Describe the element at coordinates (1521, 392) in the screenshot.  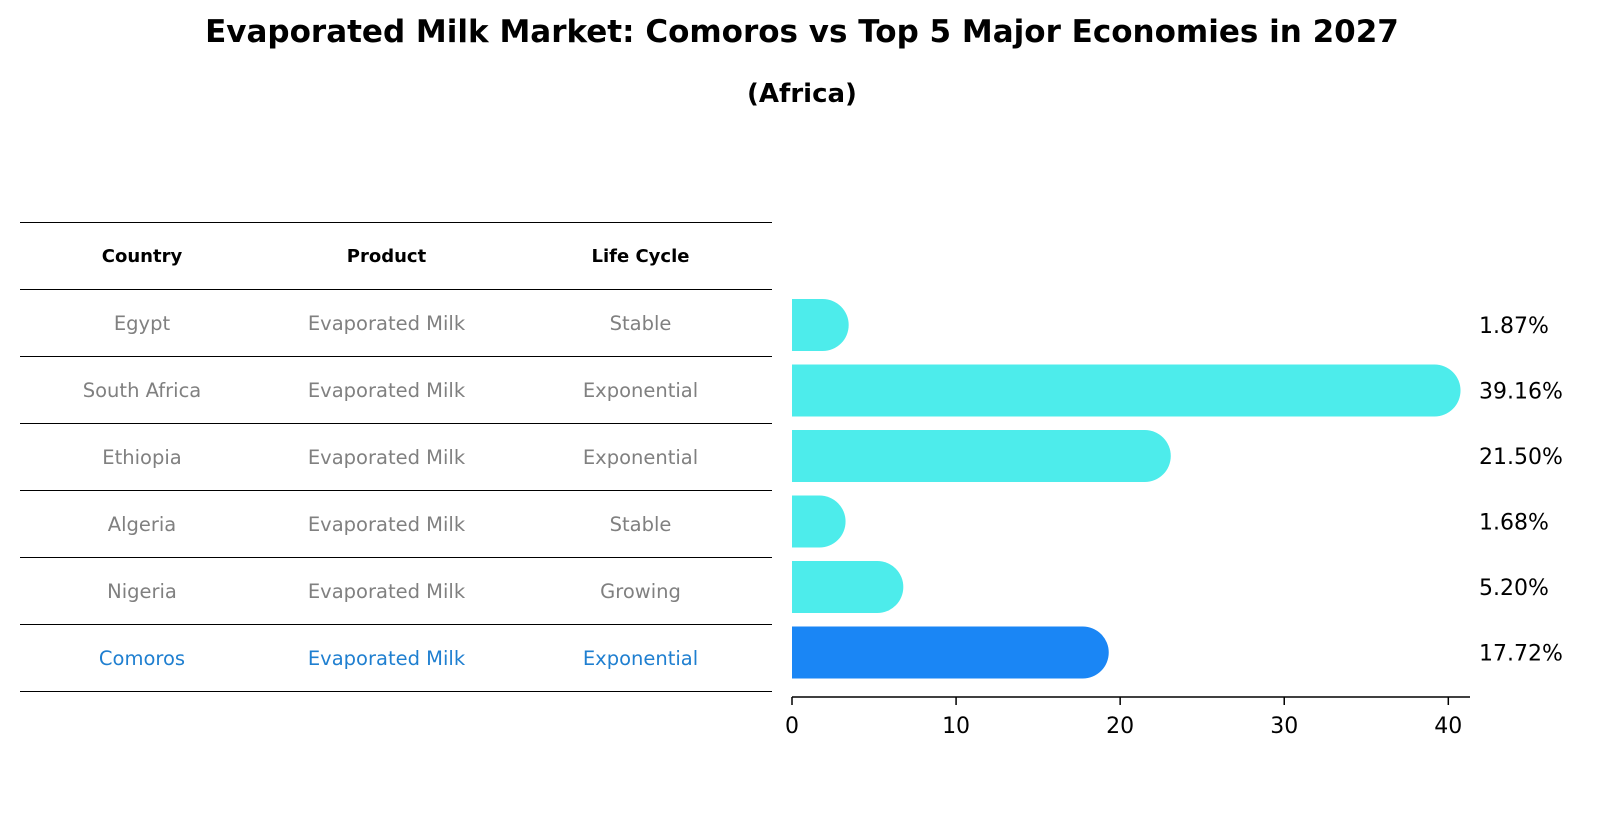
I see `value-label: 39.16%` at that location.